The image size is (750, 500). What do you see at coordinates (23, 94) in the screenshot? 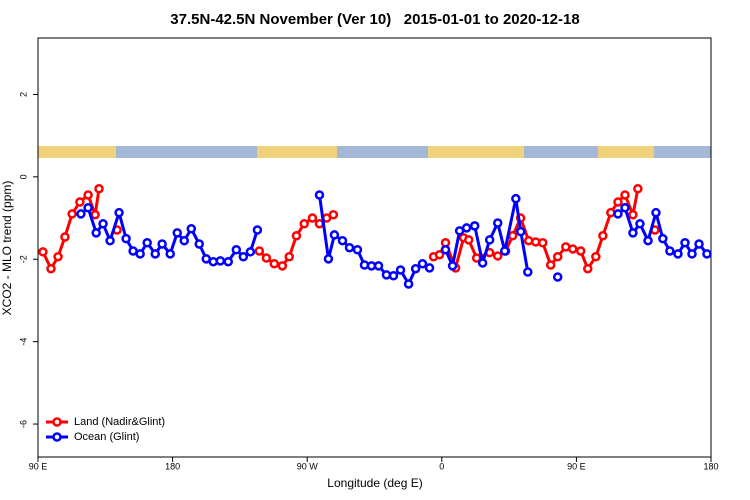
I see `y-tick-label: 2` at bounding box center [23, 94].